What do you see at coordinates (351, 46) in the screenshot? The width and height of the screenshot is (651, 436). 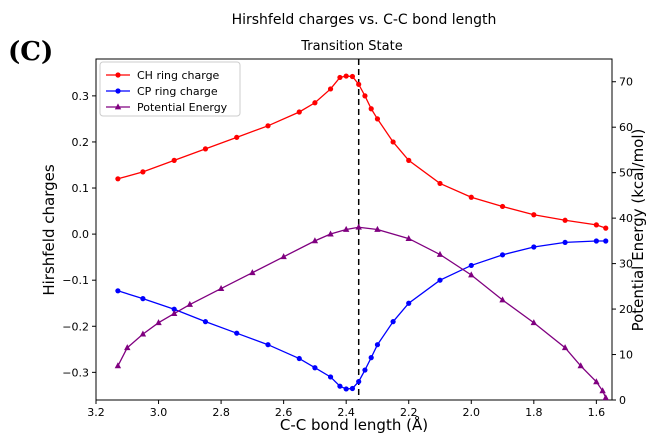 I see `chart-subtitle: Transition State` at bounding box center [351, 46].